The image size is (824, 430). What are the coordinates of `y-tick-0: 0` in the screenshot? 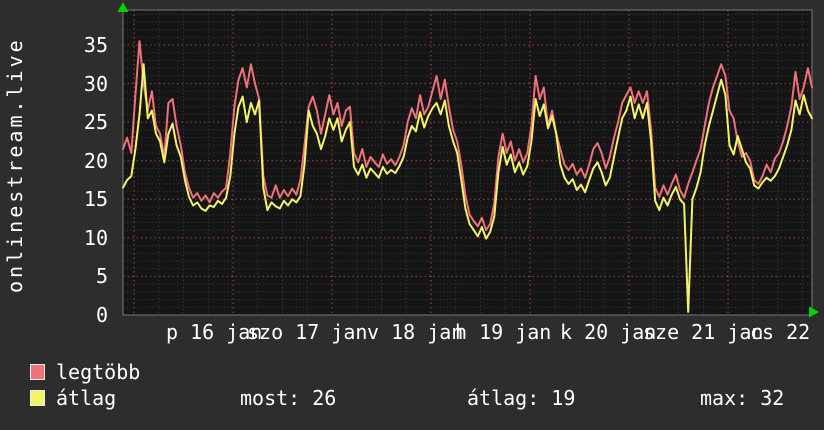 It's located at (101, 315).